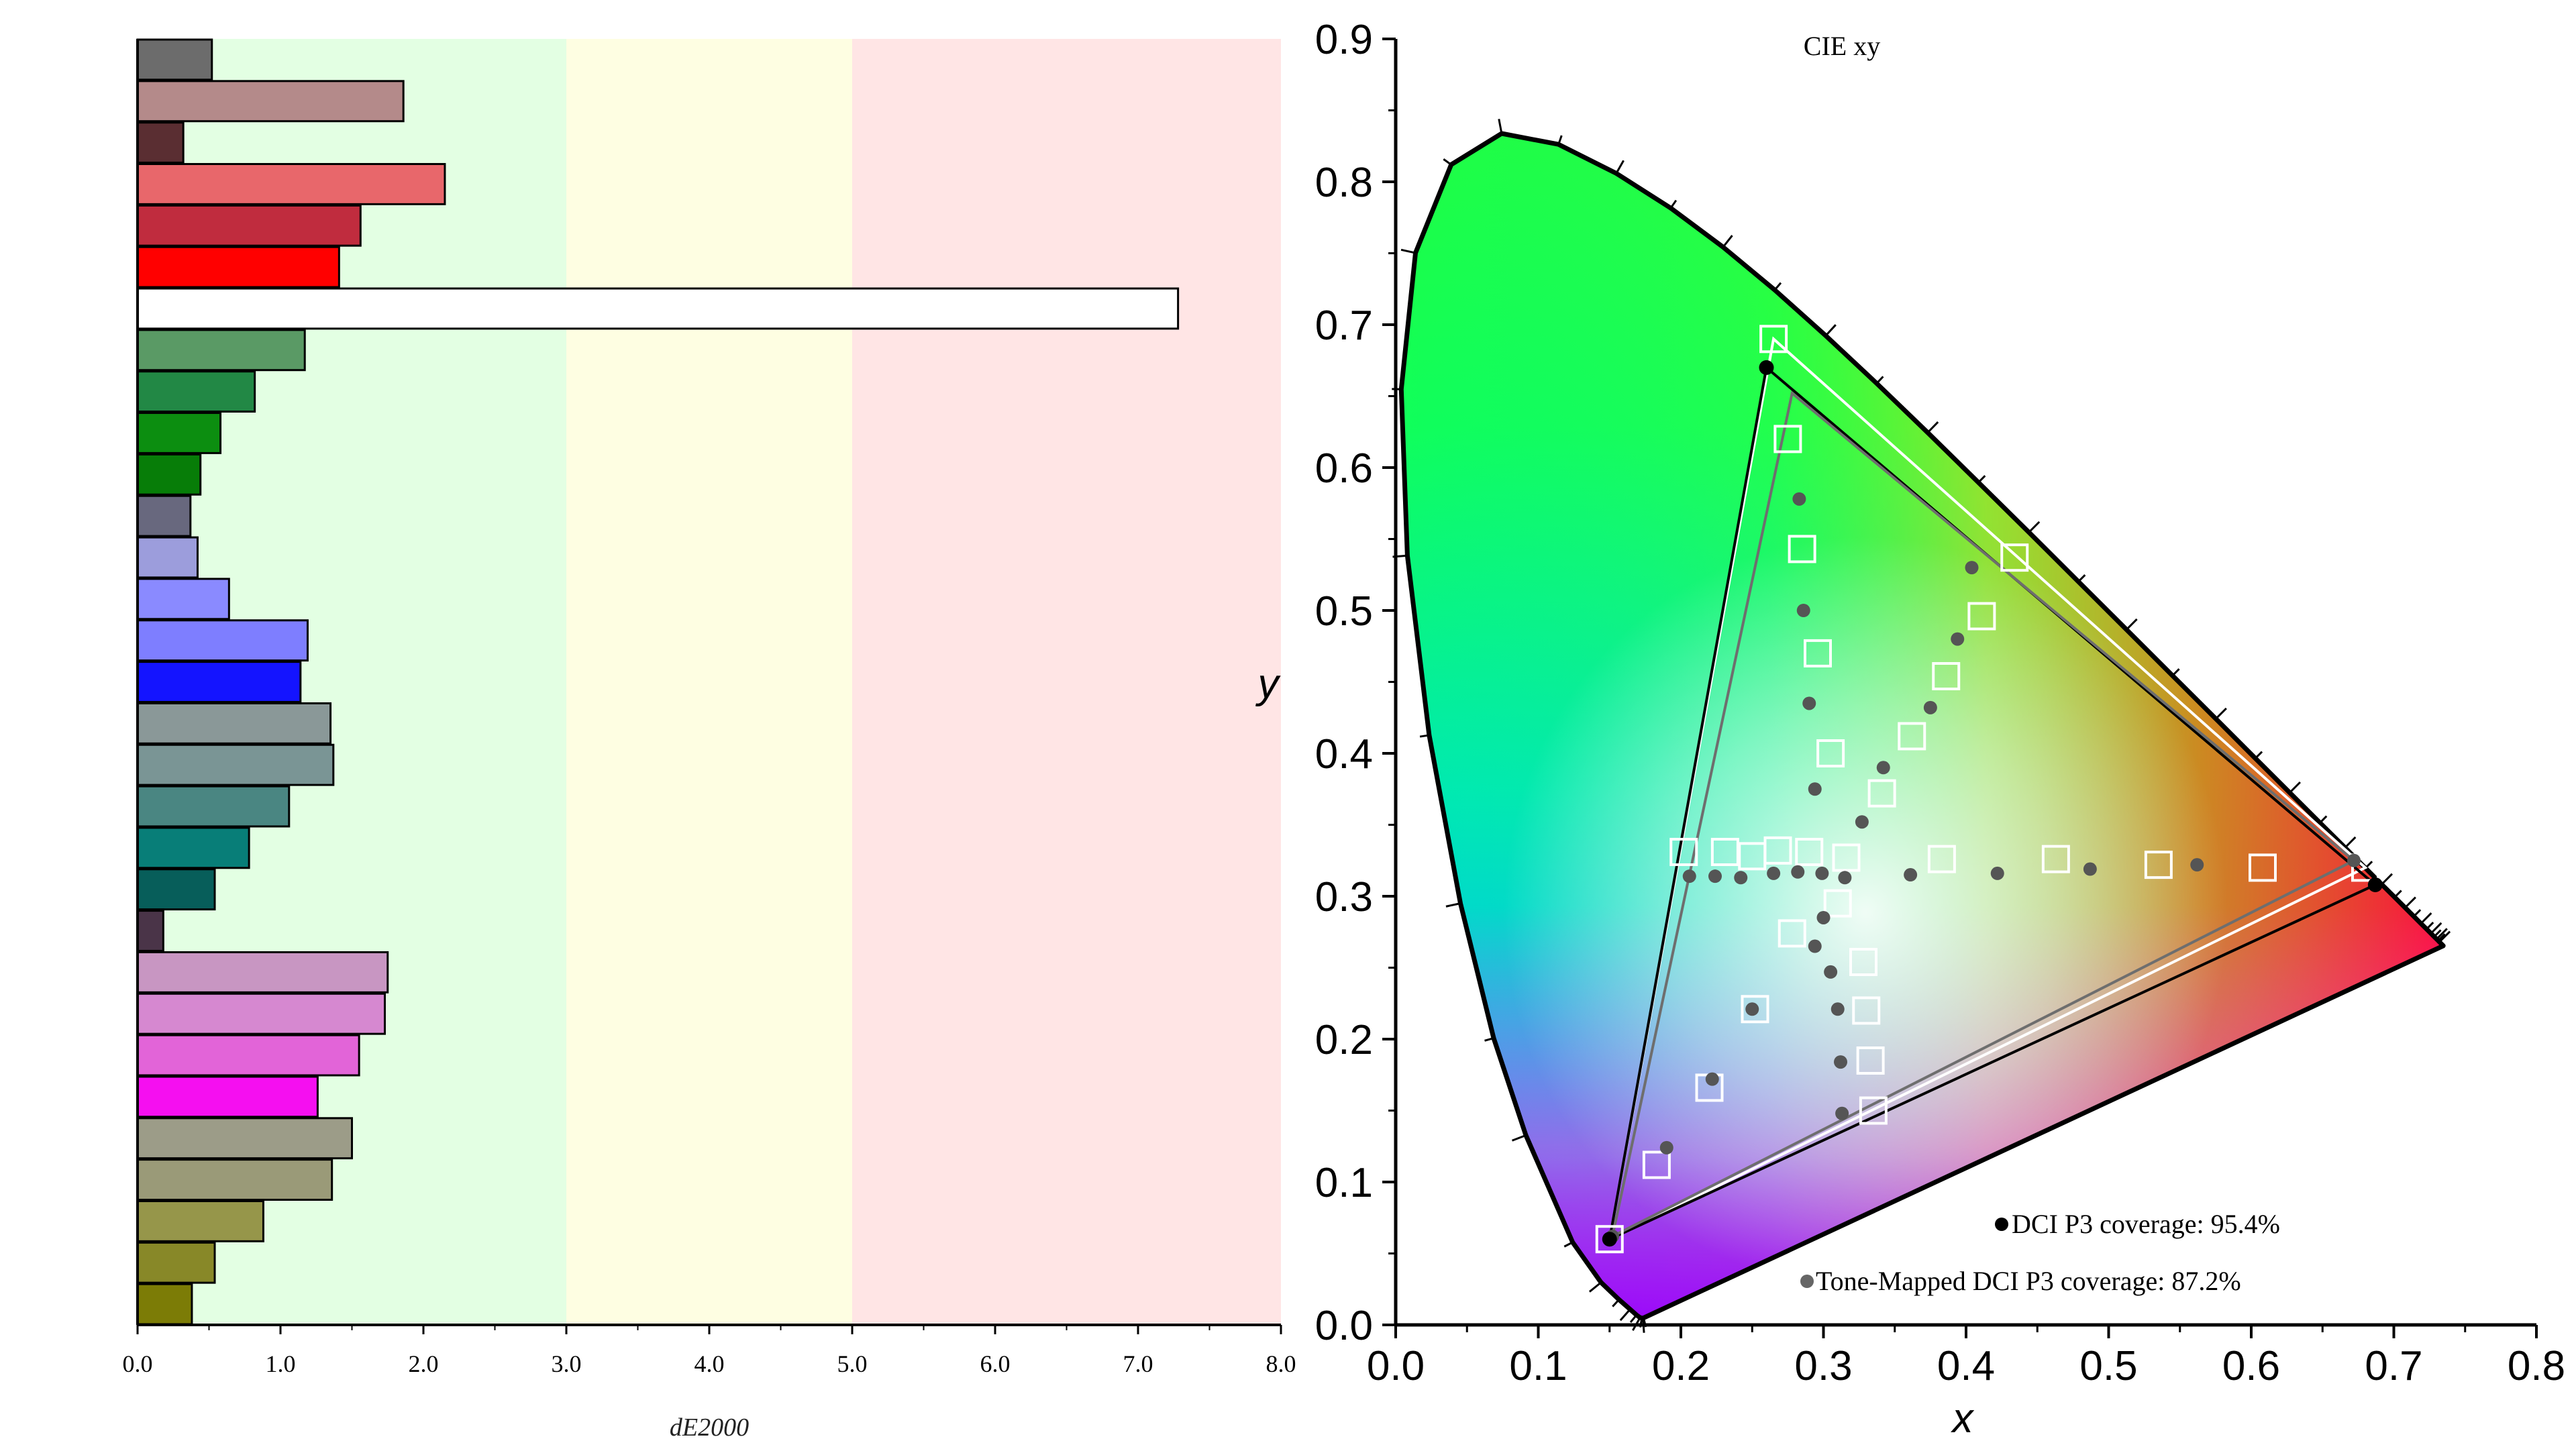 Image resolution: width=2576 pixels, height=1449 pixels. Describe the element at coordinates (1344, 1183) in the screenshot. I see `cie-y-tick-label: 0.1` at that location.